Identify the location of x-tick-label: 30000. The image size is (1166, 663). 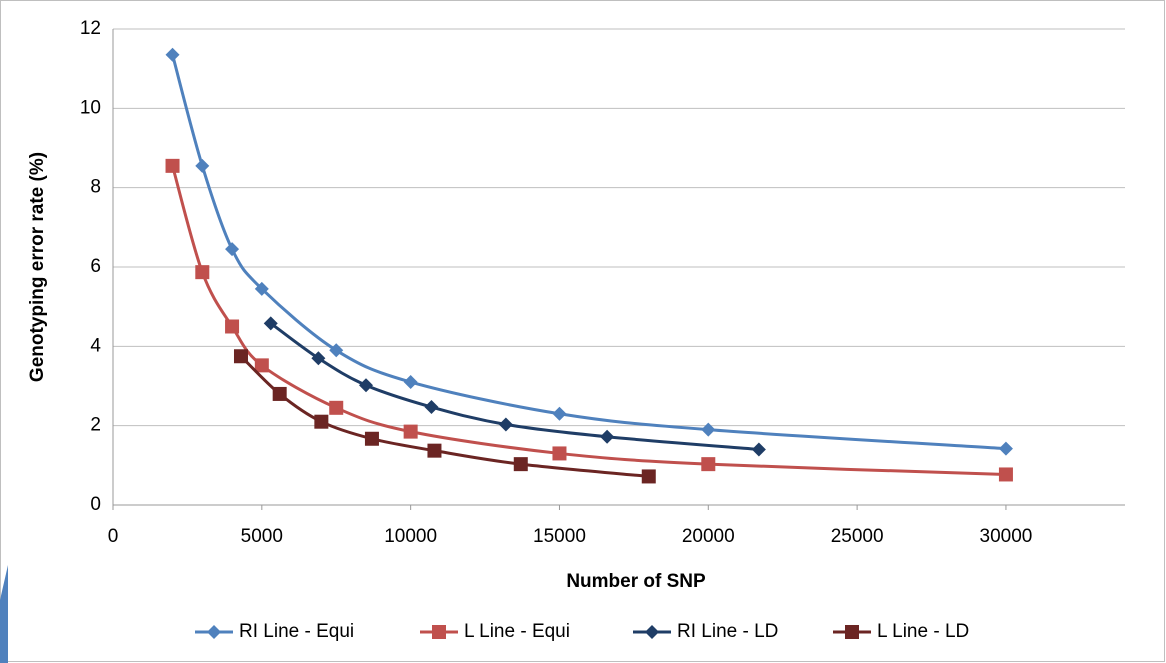
(1006, 536).